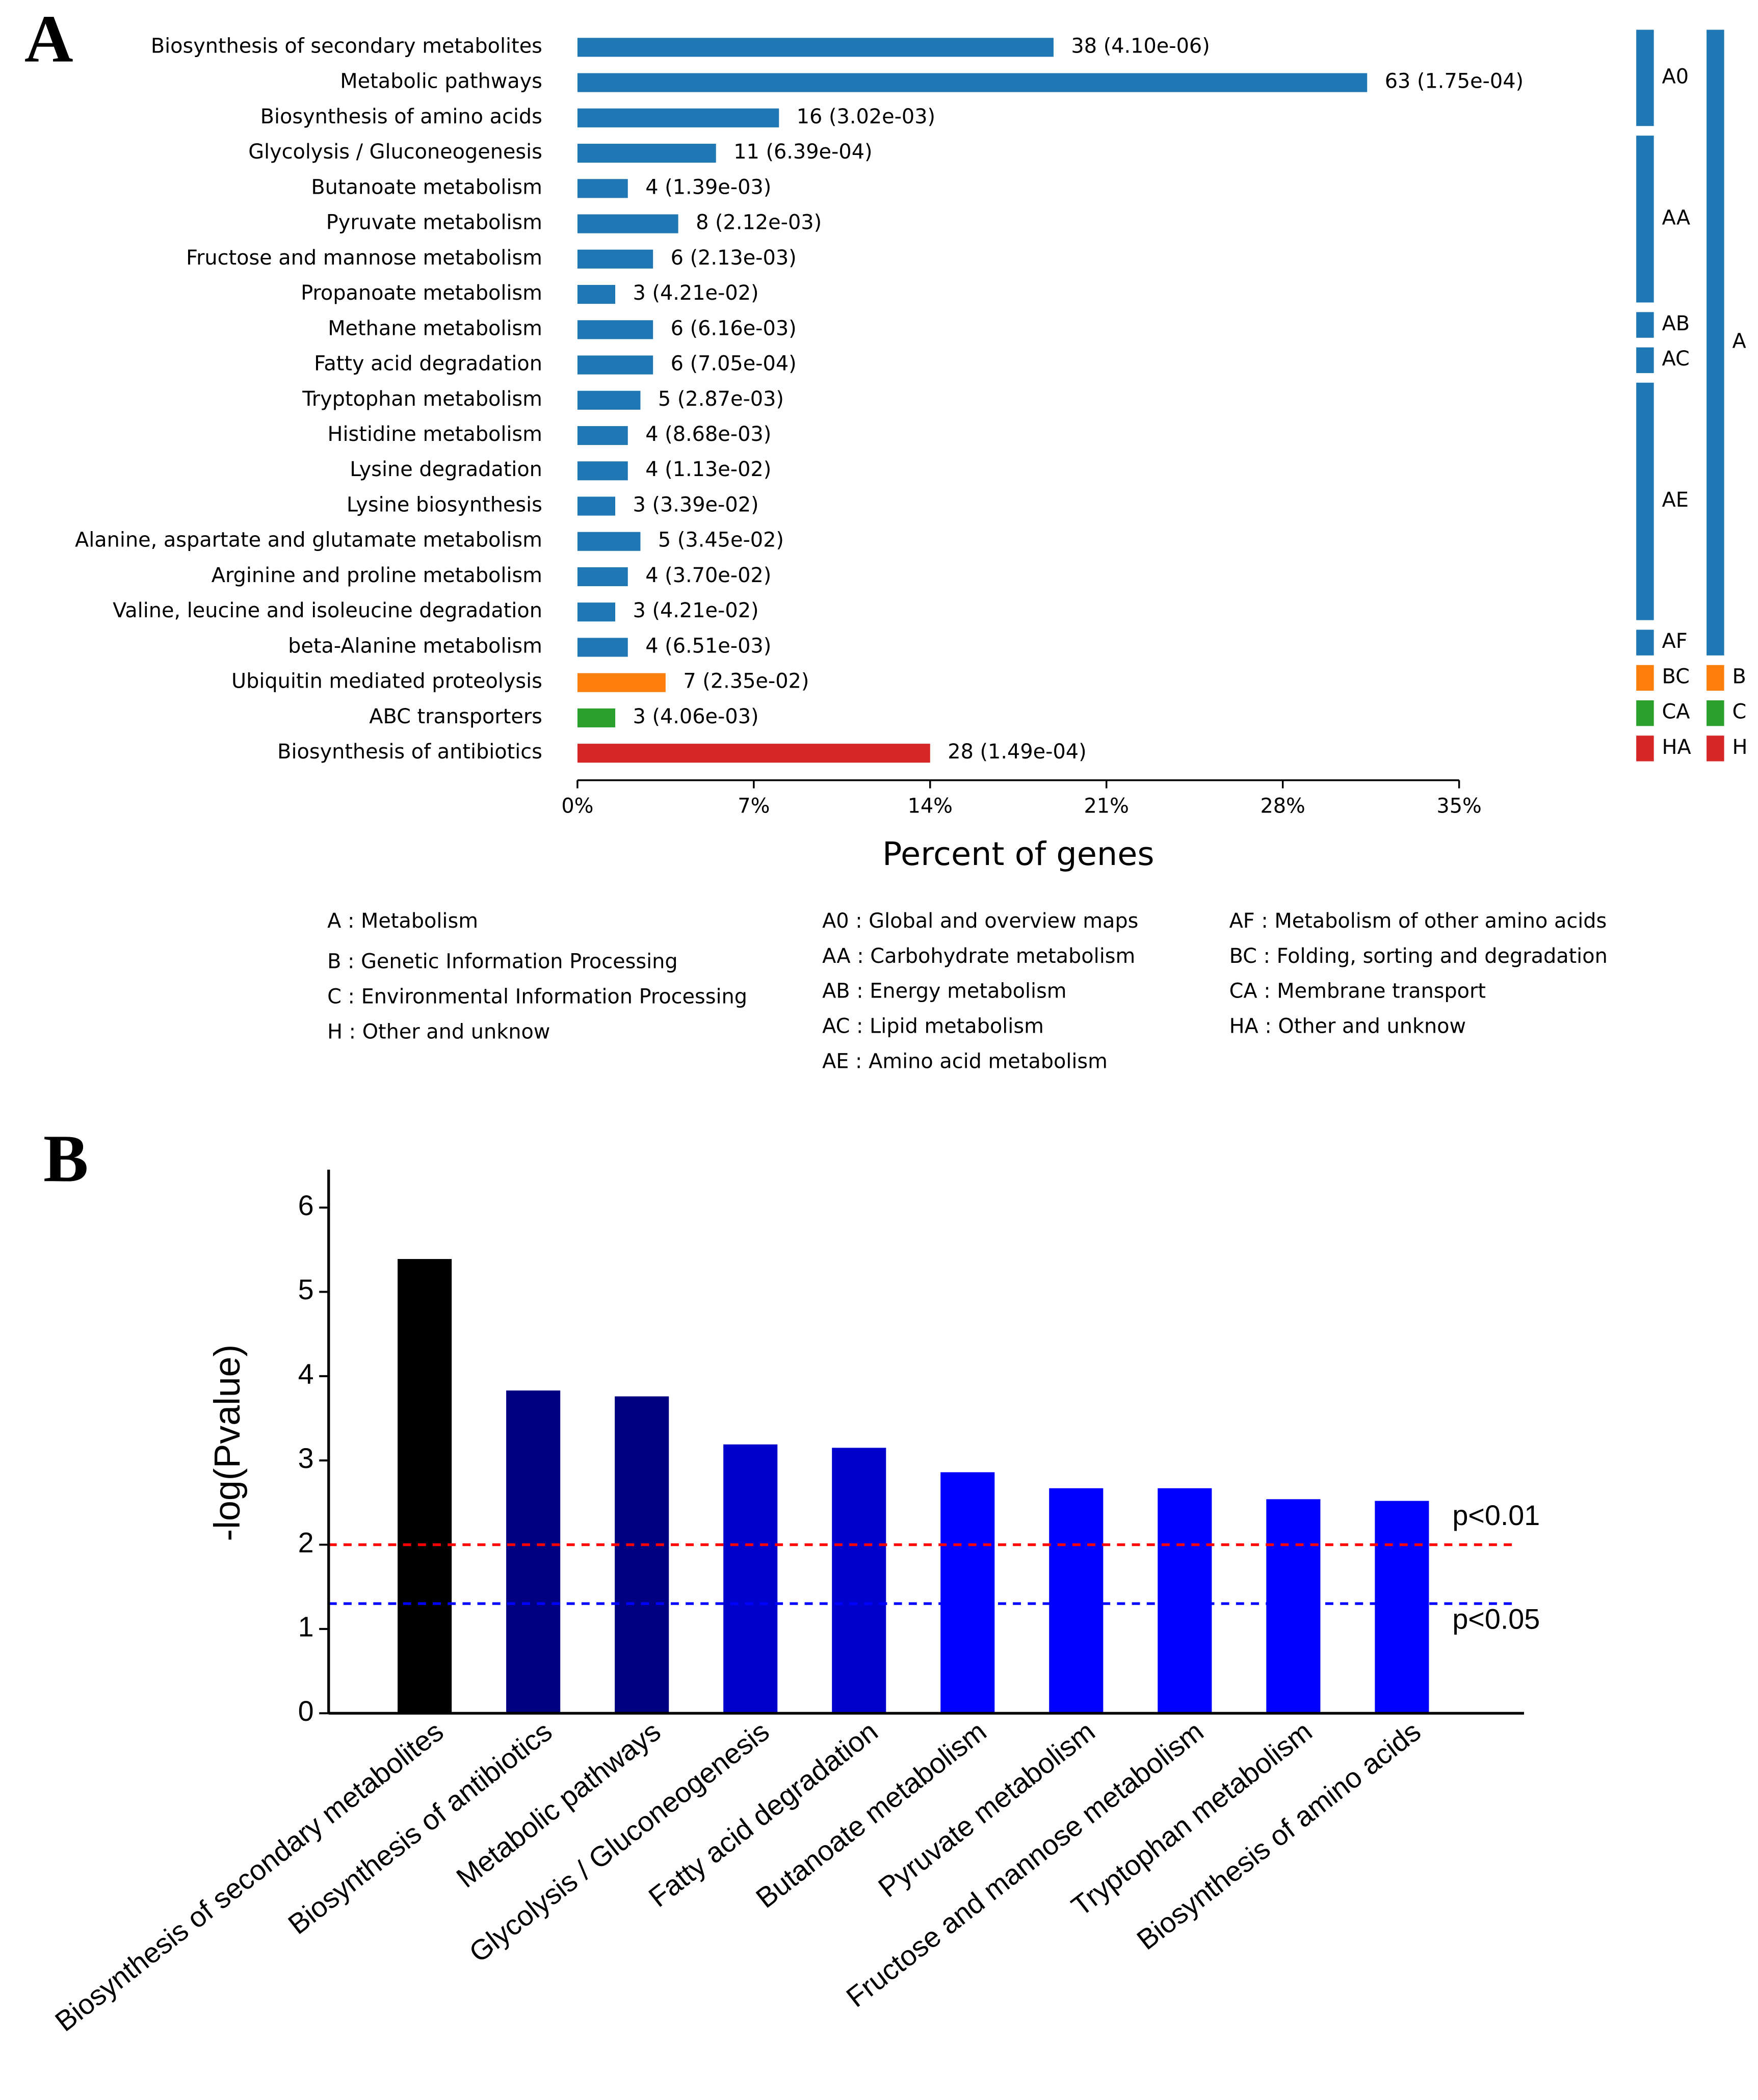 The image size is (1758, 2100). What do you see at coordinates (746, 681) in the screenshot?
I see `bar-label: 7 (2.35e-02)` at bounding box center [746, 681].